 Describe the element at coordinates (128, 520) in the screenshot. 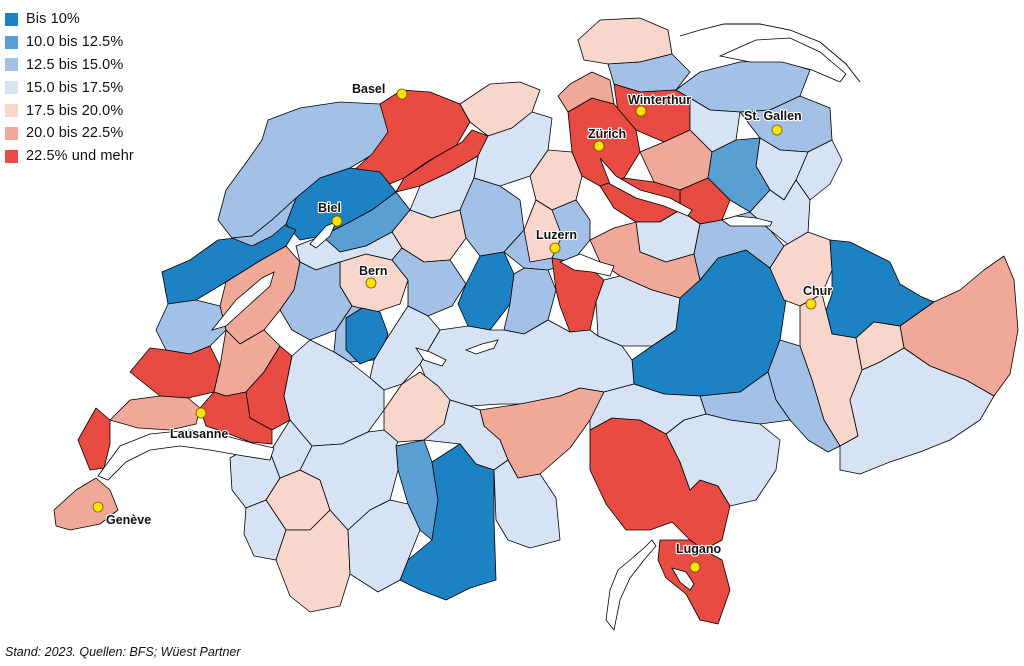

I see `city-label: Genève` at that location.